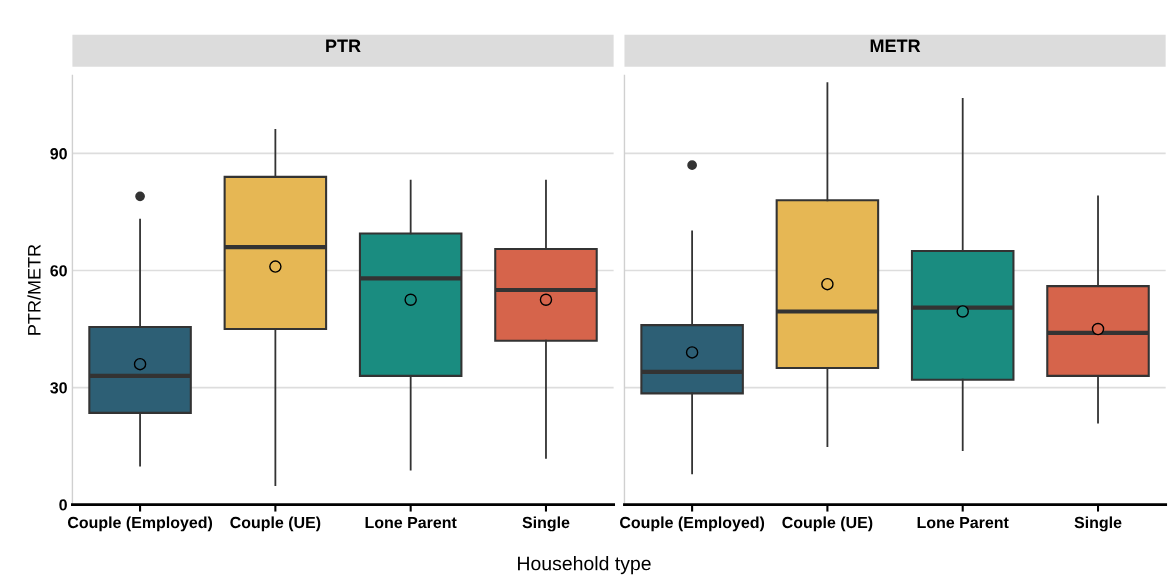 The image size is (1168, 580). Describe the element at coordinates (343, 46) in the screenshot. I see `chart-title: PTR` at that location.